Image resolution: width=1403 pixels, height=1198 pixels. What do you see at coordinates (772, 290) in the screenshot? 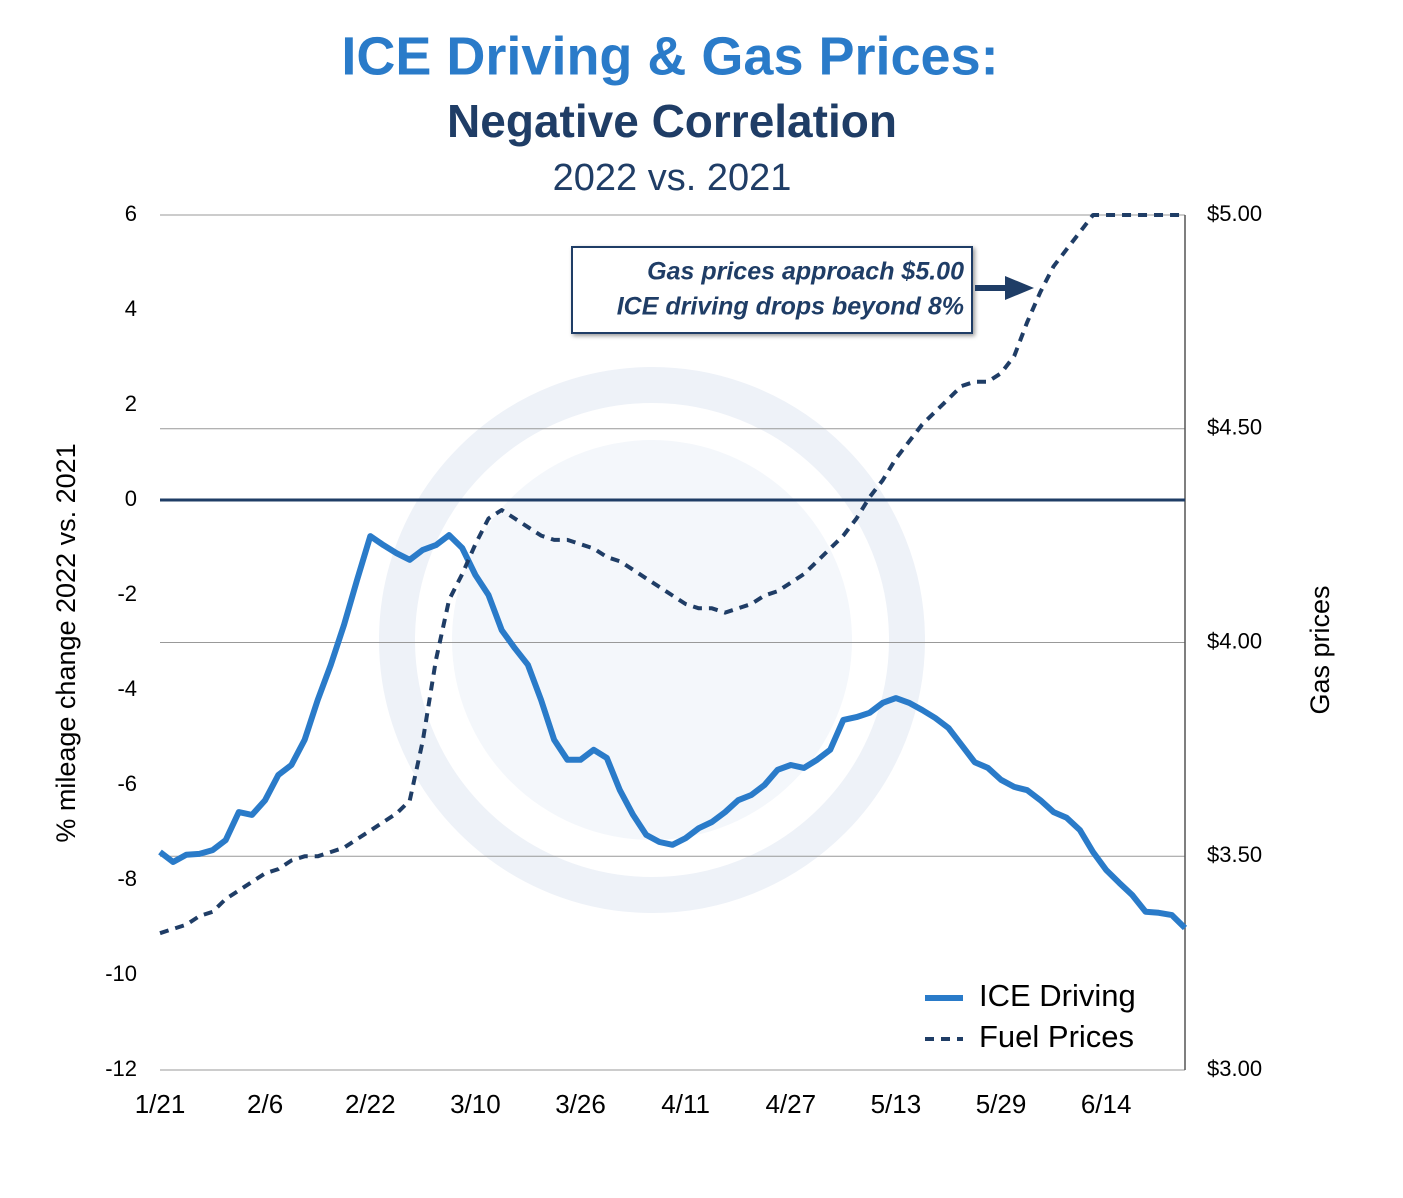
I see `annotation-box` at bounding box center [772, 290].